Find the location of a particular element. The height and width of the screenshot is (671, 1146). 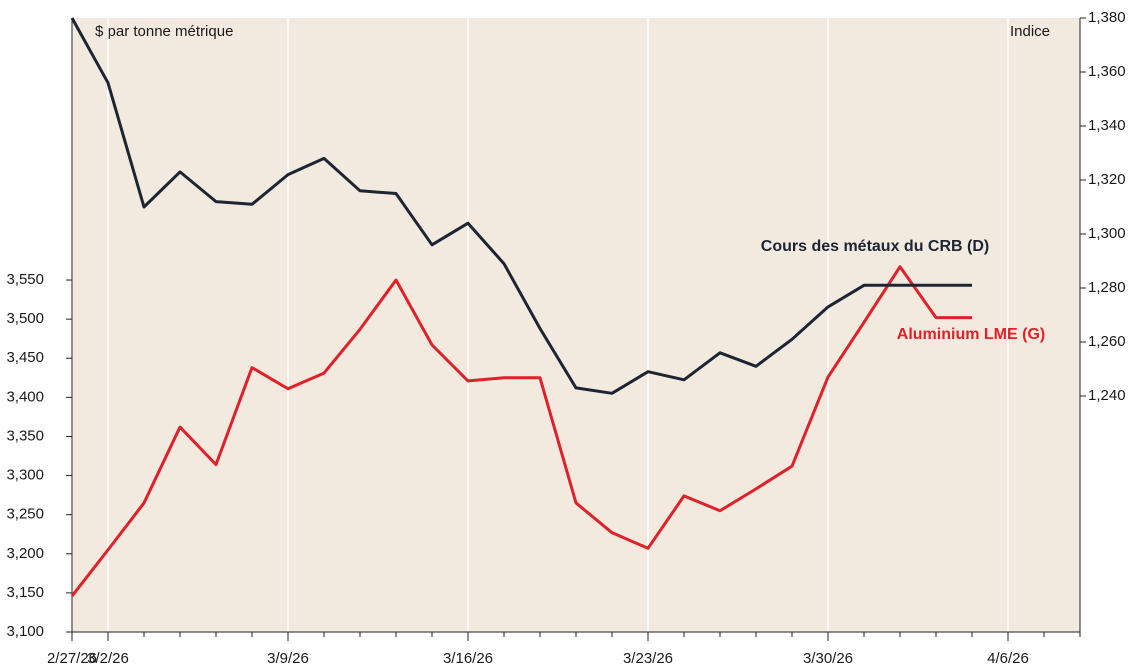

y-tick-label: 3,350 is located at coordinates (25, 435).